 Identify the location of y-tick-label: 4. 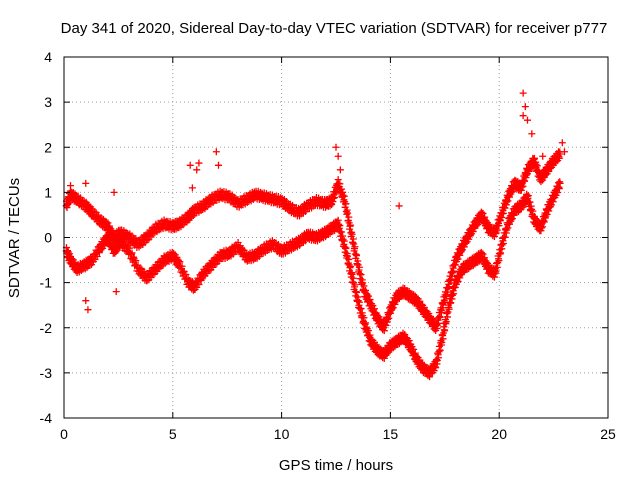
(48, 57).